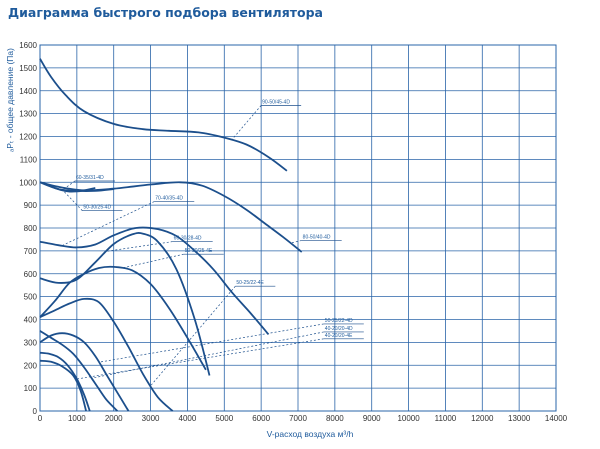 The width and height of the screenshot is (600, 449). I want to click on series-label: 90-50/45-4D, so click(276, 102).